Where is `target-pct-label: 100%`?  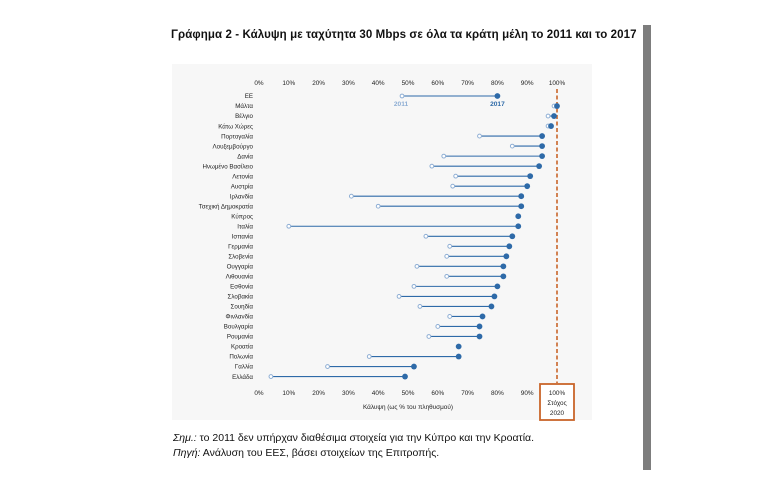
target-pct-label: 100% is located at coordinates (557, 393).